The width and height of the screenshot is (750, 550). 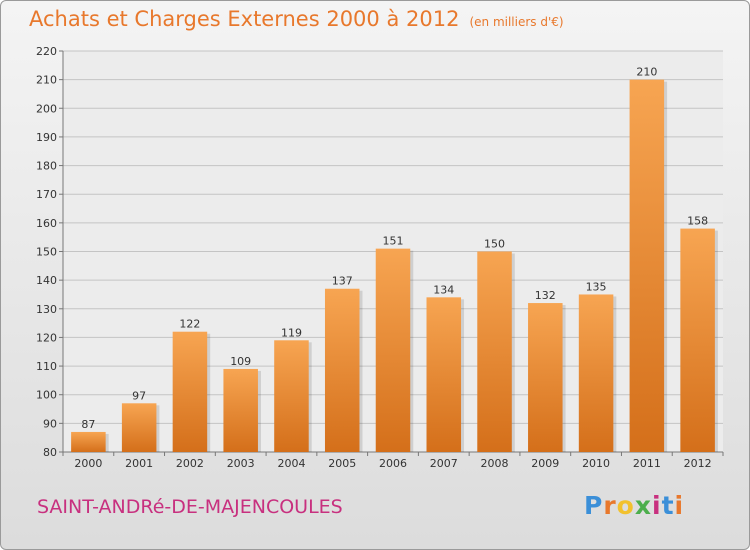 I want to click on logo-letter: r, so click(x=610, y=505).